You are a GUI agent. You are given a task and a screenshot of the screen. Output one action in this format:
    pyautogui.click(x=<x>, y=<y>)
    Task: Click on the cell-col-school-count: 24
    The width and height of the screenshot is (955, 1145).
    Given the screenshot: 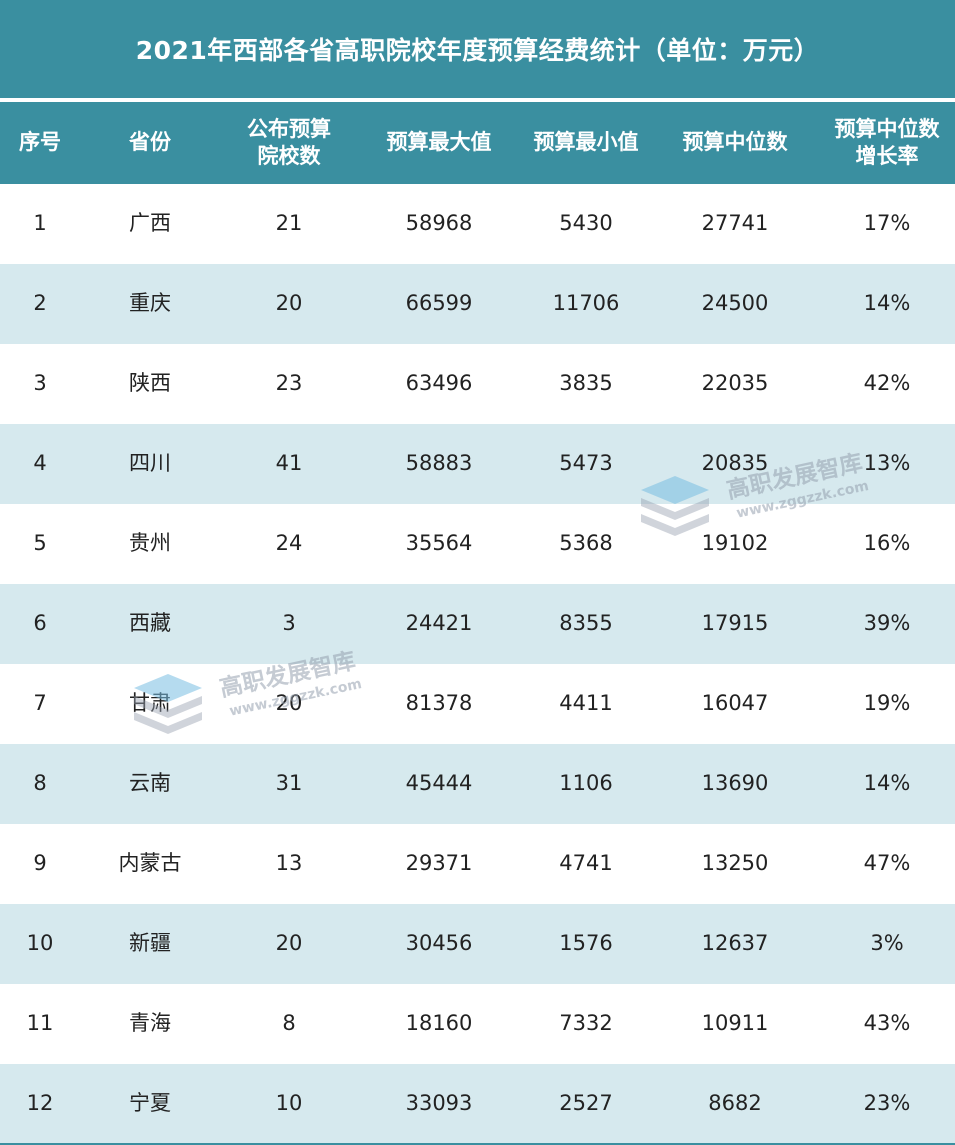 What is the action you would take?
    pyautogui.click(x=289, y=543)
    